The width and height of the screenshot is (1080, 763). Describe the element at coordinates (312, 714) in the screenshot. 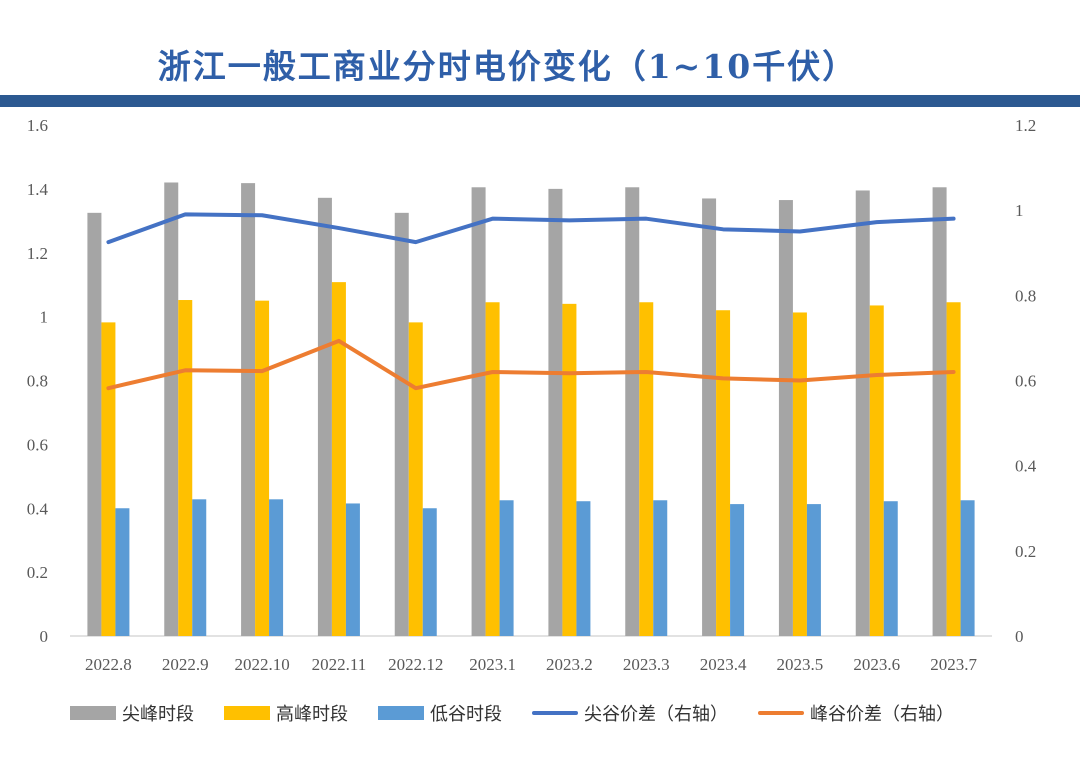

I see `legend-label-peak: 高峰时段` at that location.